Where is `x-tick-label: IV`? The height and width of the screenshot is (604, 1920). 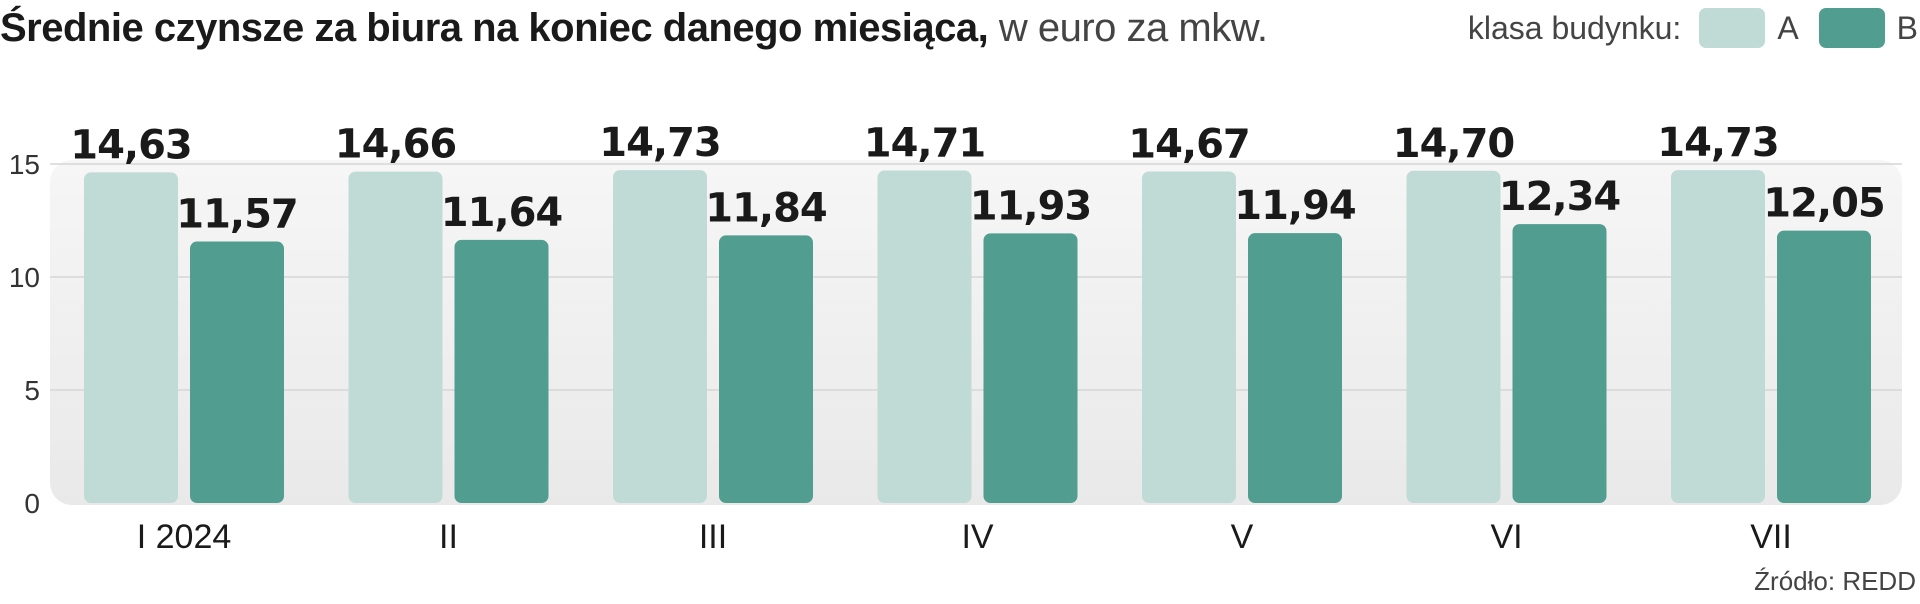
x-tick-label: IV is located at coordinates (977, 537).